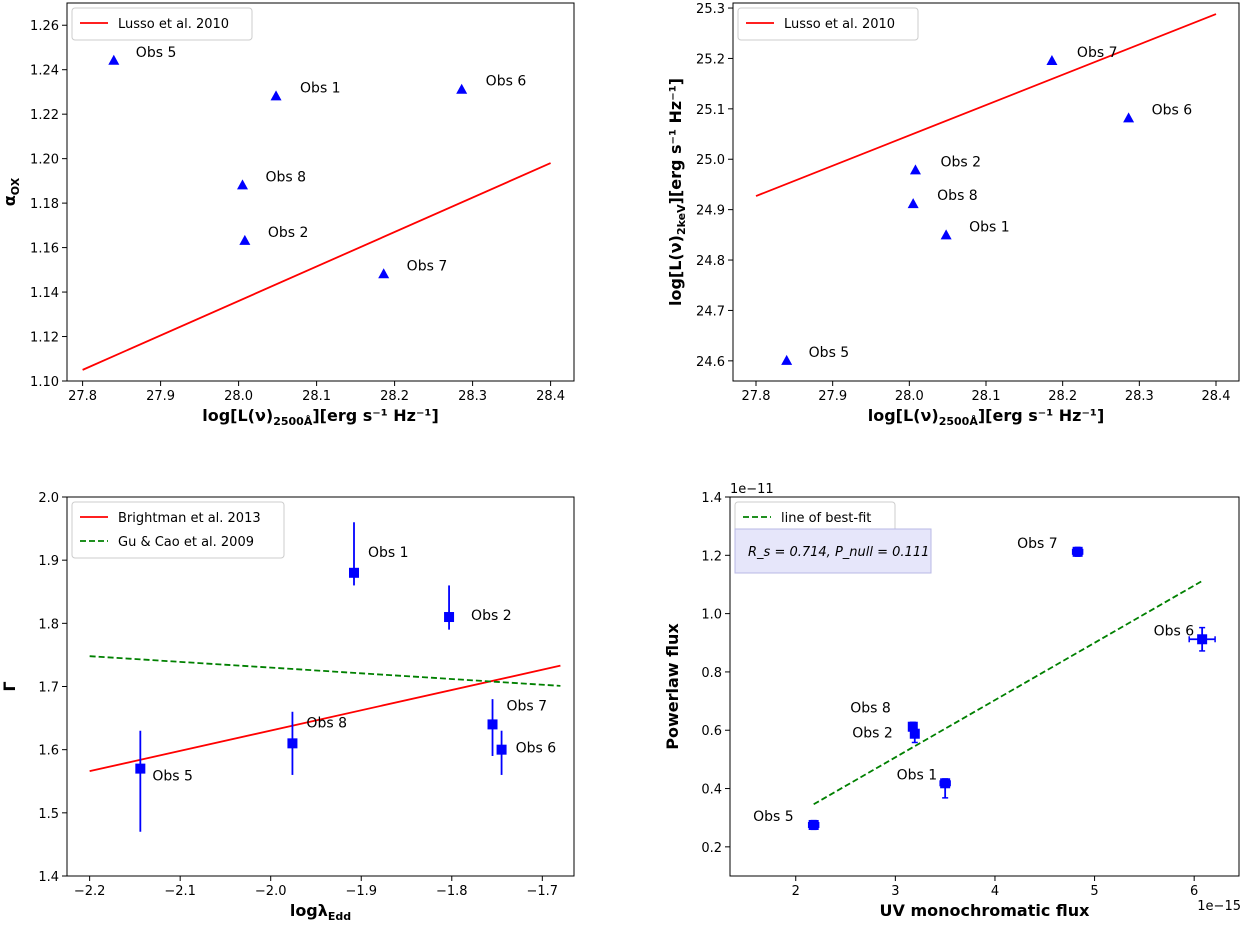 Image resolution: width=1256 pixels, height=926 pixels. I want to click on y-tick-label: 25.0, so click(710, 160).